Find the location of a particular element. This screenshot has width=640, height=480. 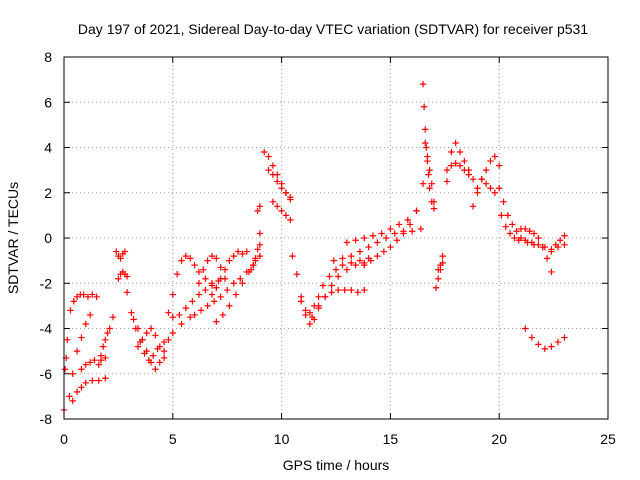

y-tick-label: -2 is located at coordinates (46, 283).